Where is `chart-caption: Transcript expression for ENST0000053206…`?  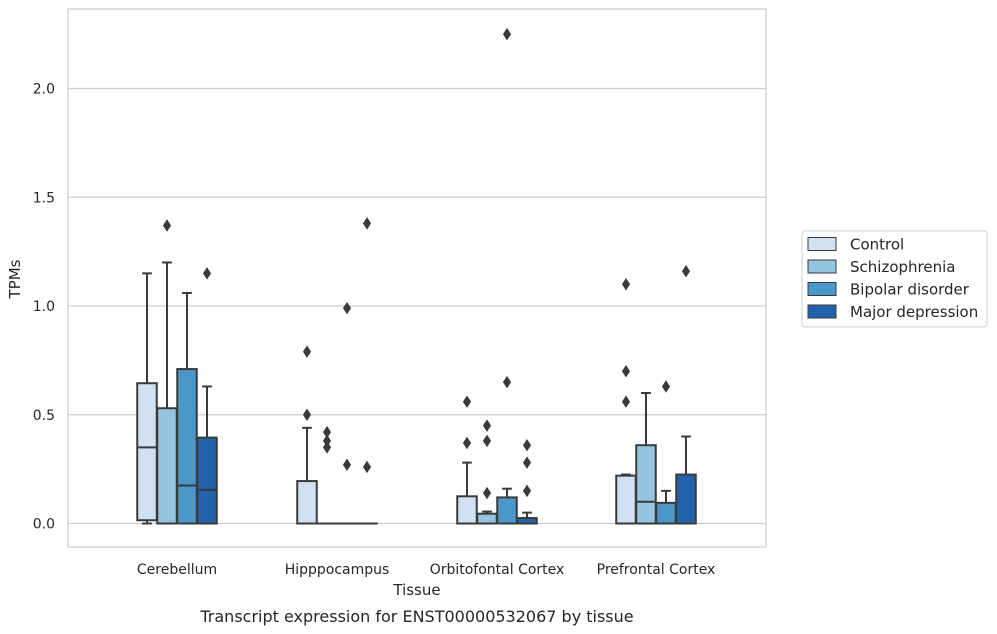
chart-caption: Transcript expression for ENST0000053206… is located at coordinates (416, 616).